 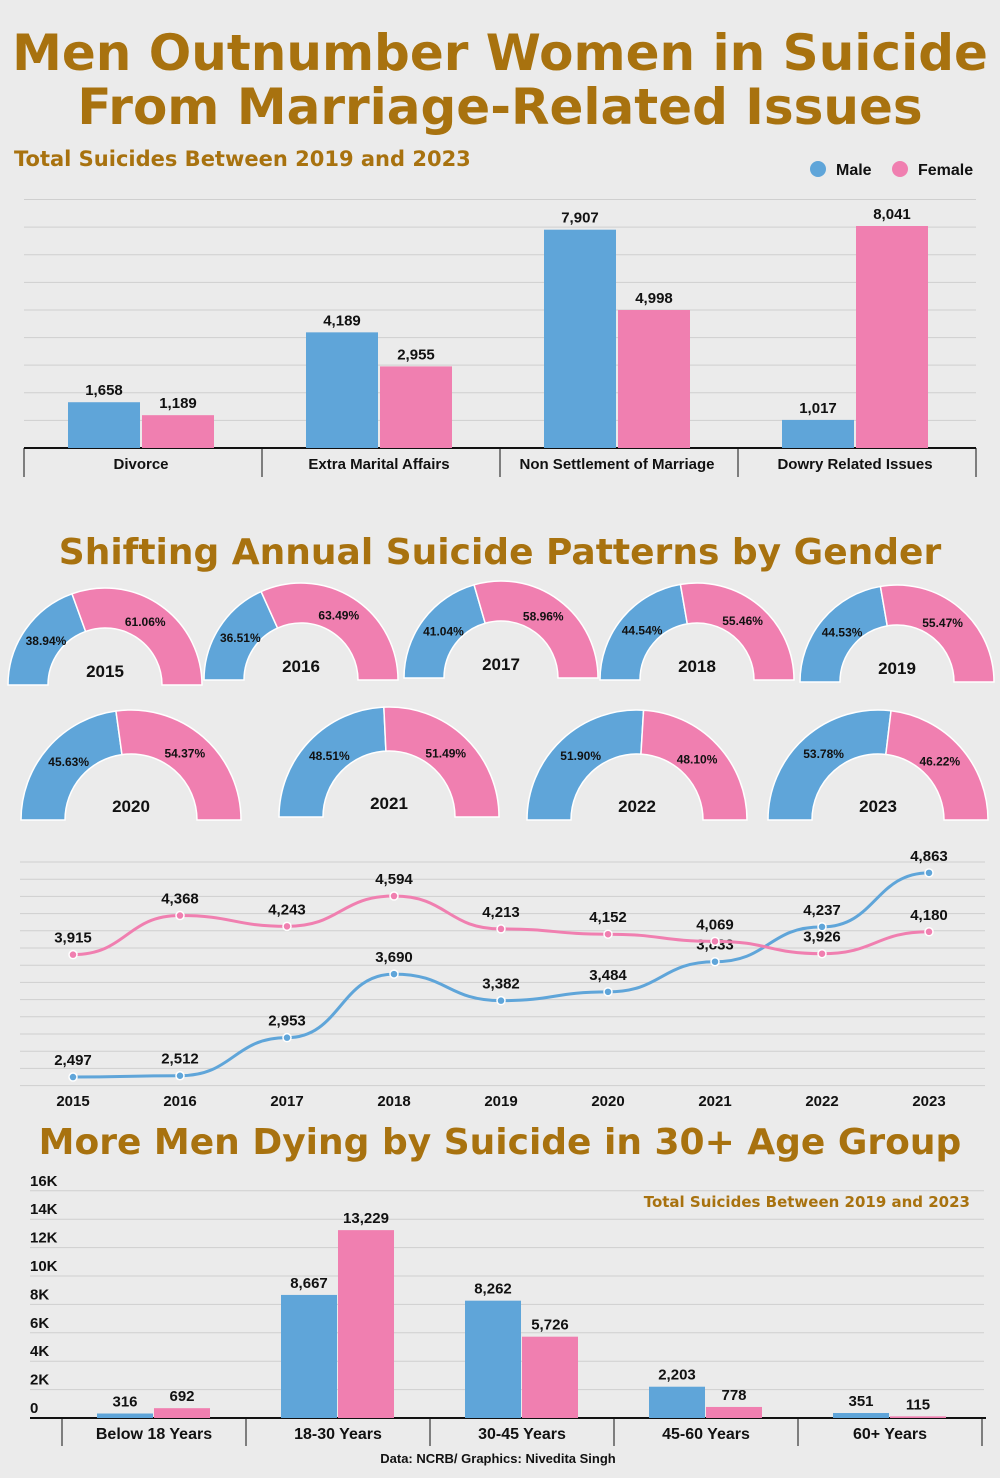 What do you see at coordinates (945, 170) in the screenshot?
I see `legend-female-label: Female` at bounding box center [945, 170].